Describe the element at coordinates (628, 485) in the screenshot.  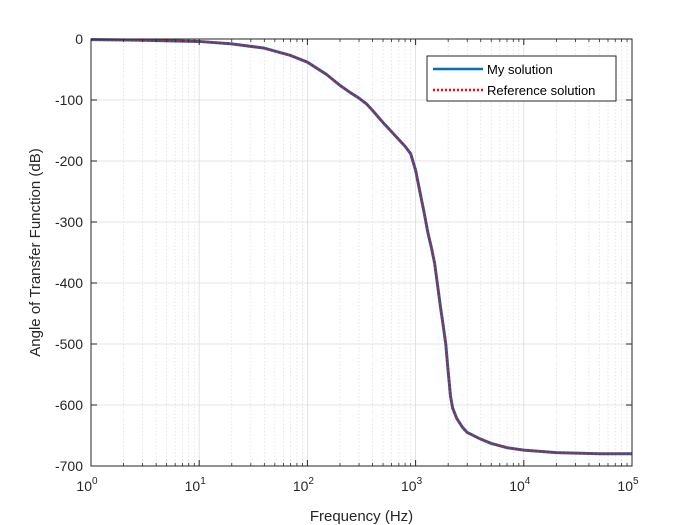
I see `x-tick-label: 10⁵` at that location.